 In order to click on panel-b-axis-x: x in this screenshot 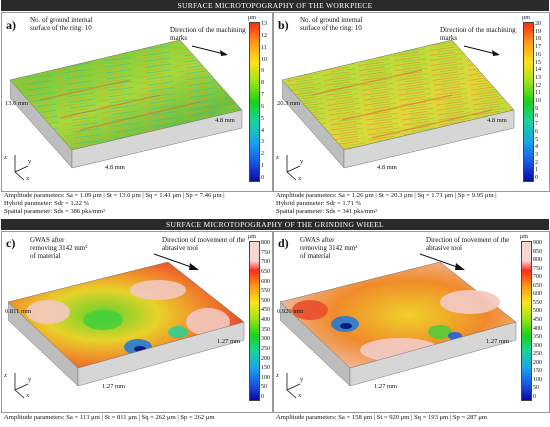, I will do `click(300, 178)`.